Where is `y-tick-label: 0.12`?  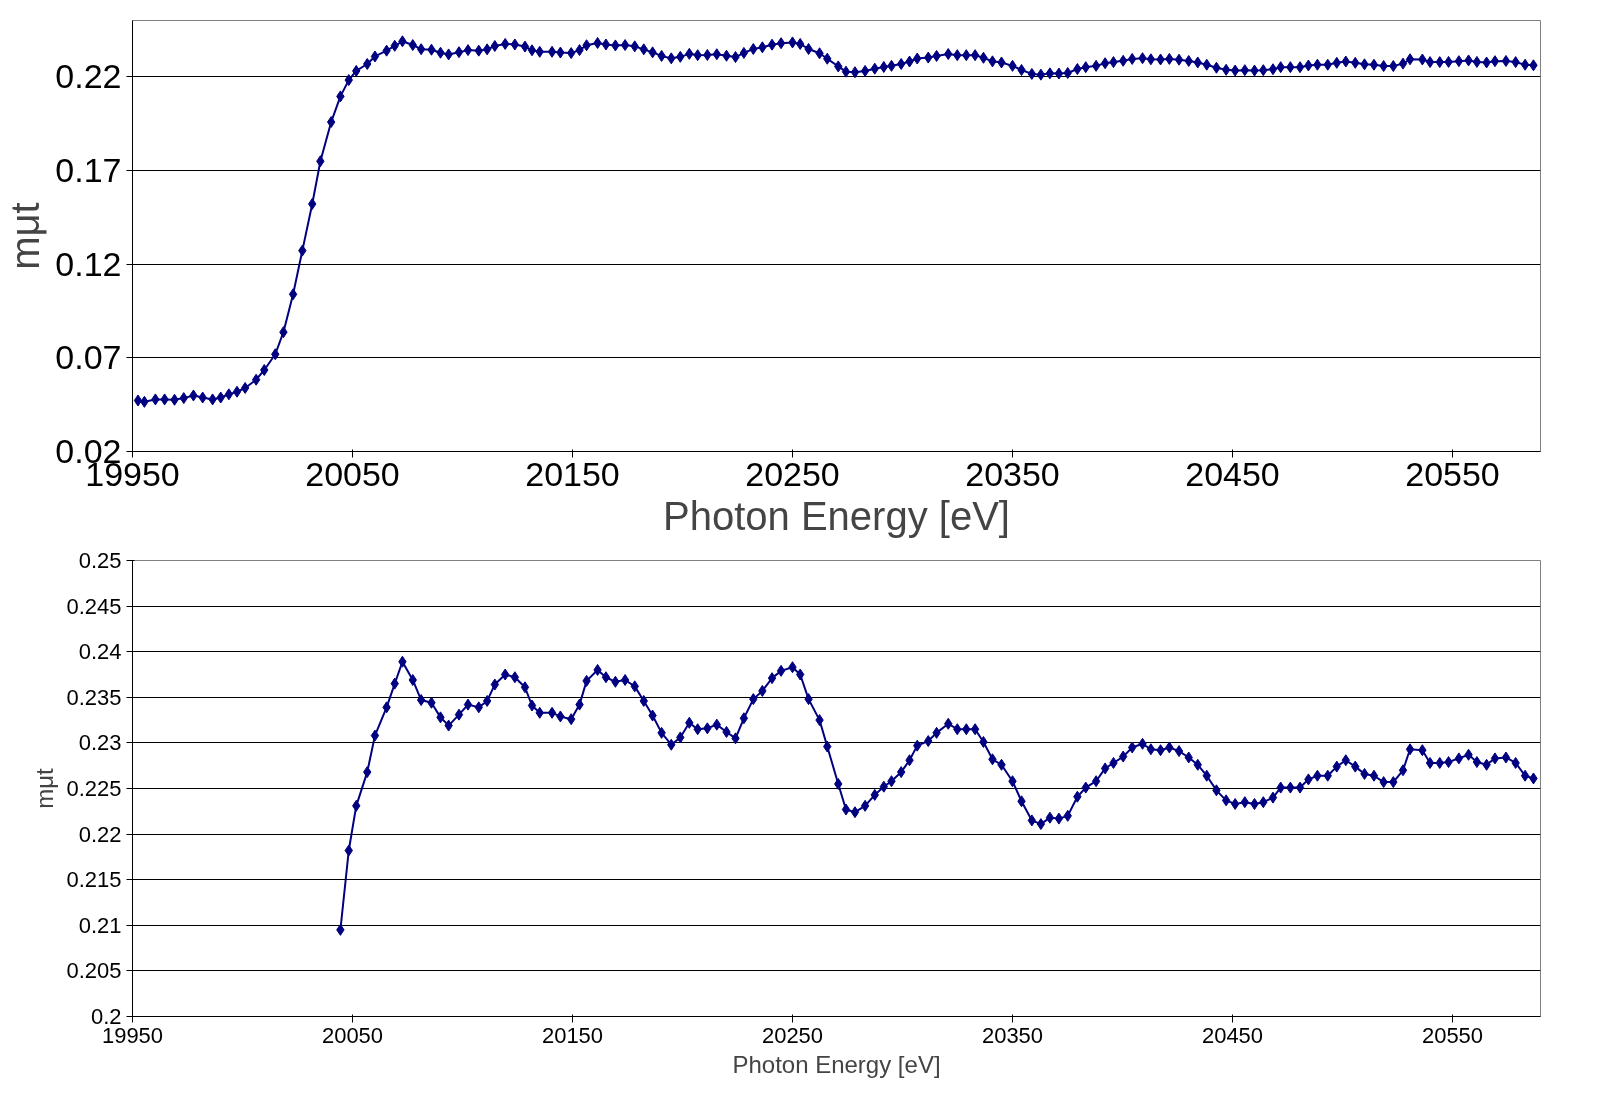 y-tick-label: 0.12 is located at coordinates (88, 263).